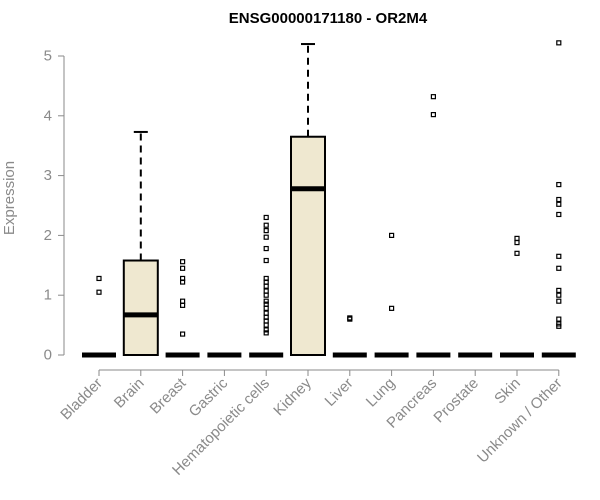  Describe the element at coordinates (381, 393) in the screenshot. I see `x-tick-label: Lung` at that location.